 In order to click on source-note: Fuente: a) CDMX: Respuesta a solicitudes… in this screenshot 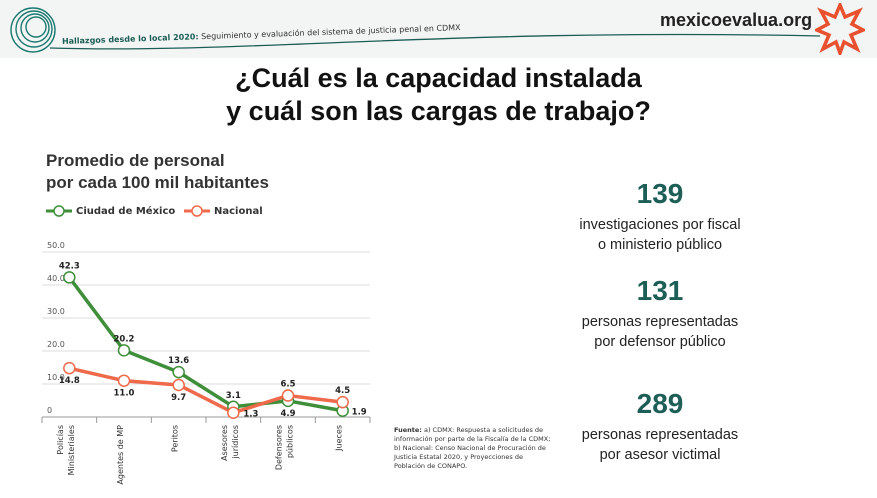, I will do `click(472, 448)`.